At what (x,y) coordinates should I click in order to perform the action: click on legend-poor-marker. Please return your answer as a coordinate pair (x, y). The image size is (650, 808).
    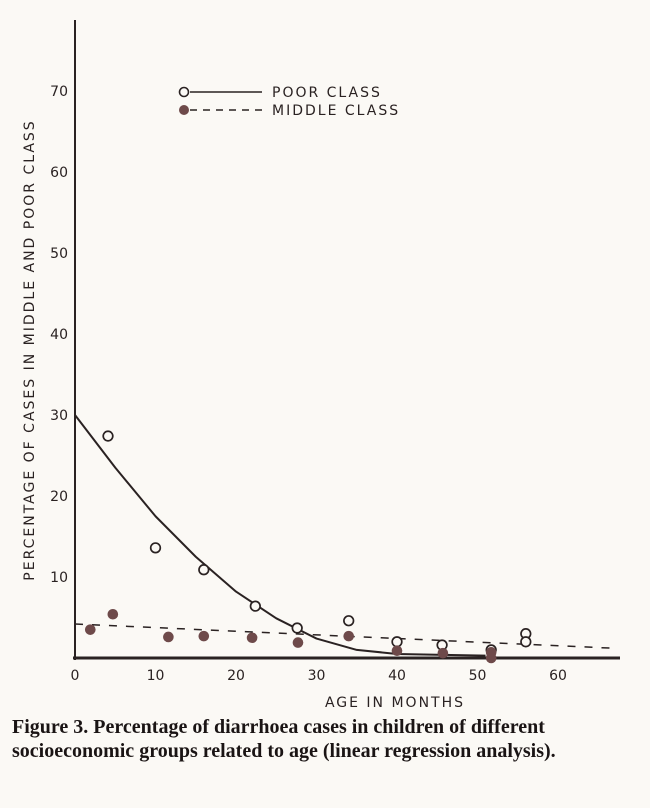
    Looking at the image, I should click on (184, 92).